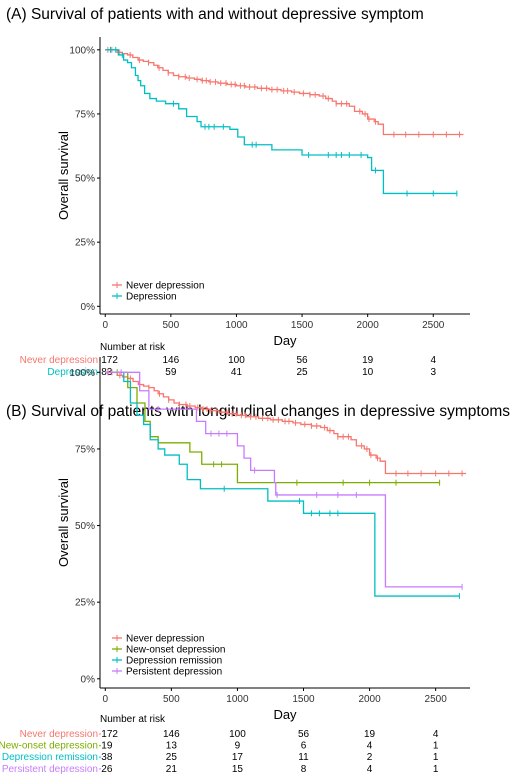 This screenshot has width=525, height=782. I want to click on a-risk-table-title: Number at risk, so click(133, 347).